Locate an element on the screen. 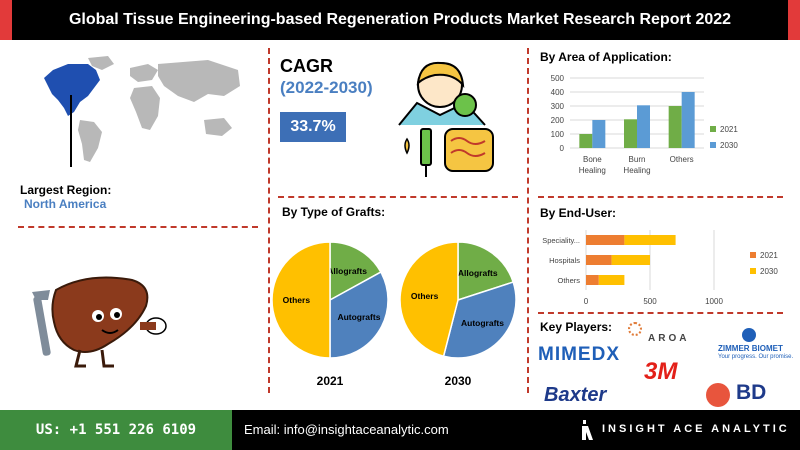  largest-region-value: North America is located at coordinates (65, 204).